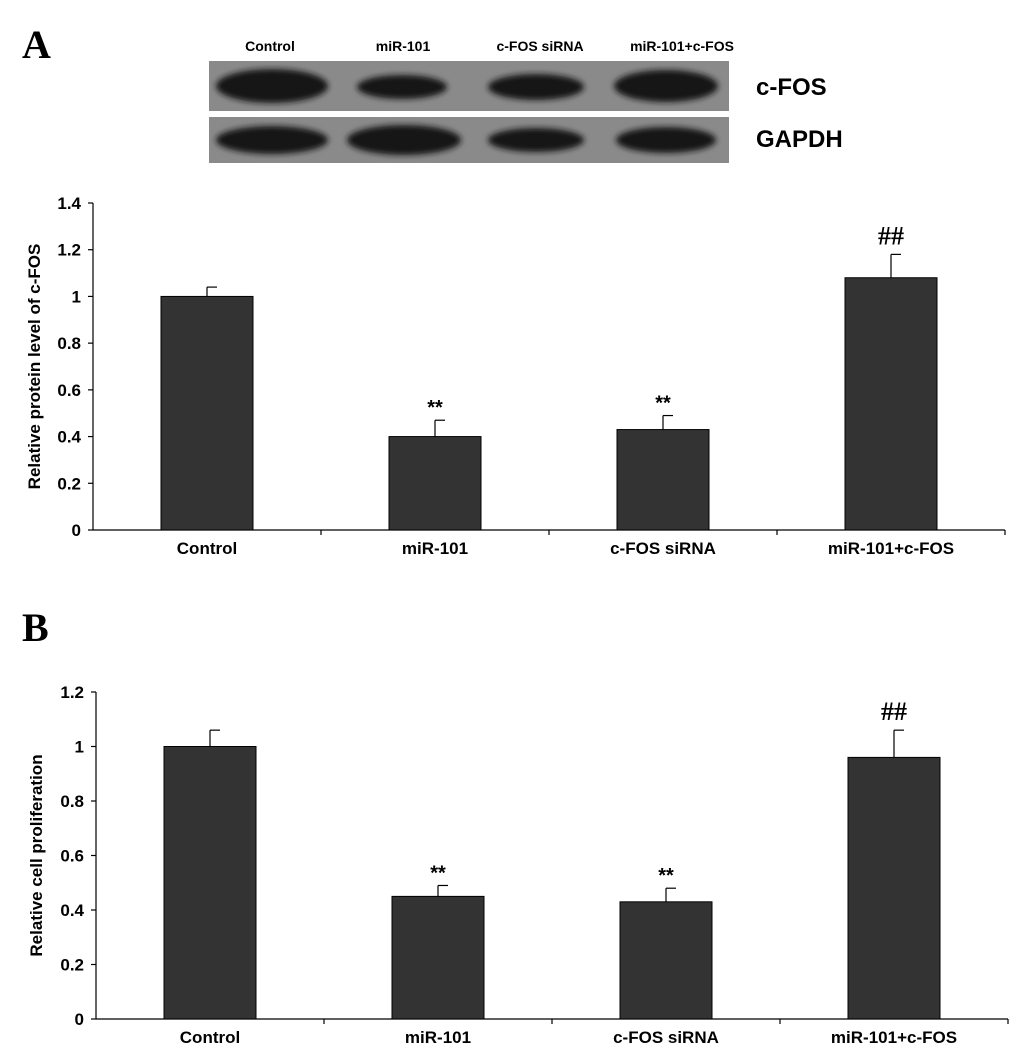 This screenshot has height=1053, width=1033. What do you see at coordinates (69, 203) in the screenshot?
I see `y-tick-label: 1.4` at bounding box center [69, 203].